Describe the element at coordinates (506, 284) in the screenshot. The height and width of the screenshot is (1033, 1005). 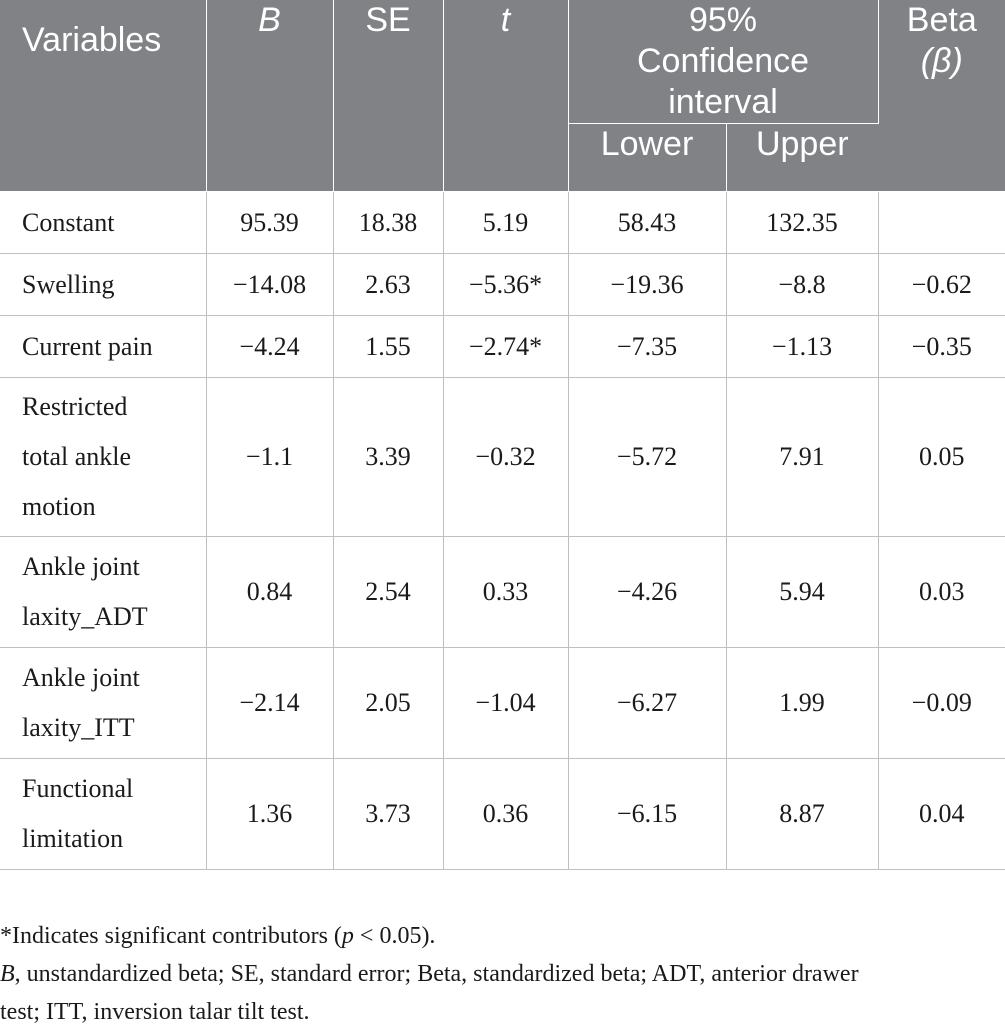
I see `cell-t: −5.36*` at that location.